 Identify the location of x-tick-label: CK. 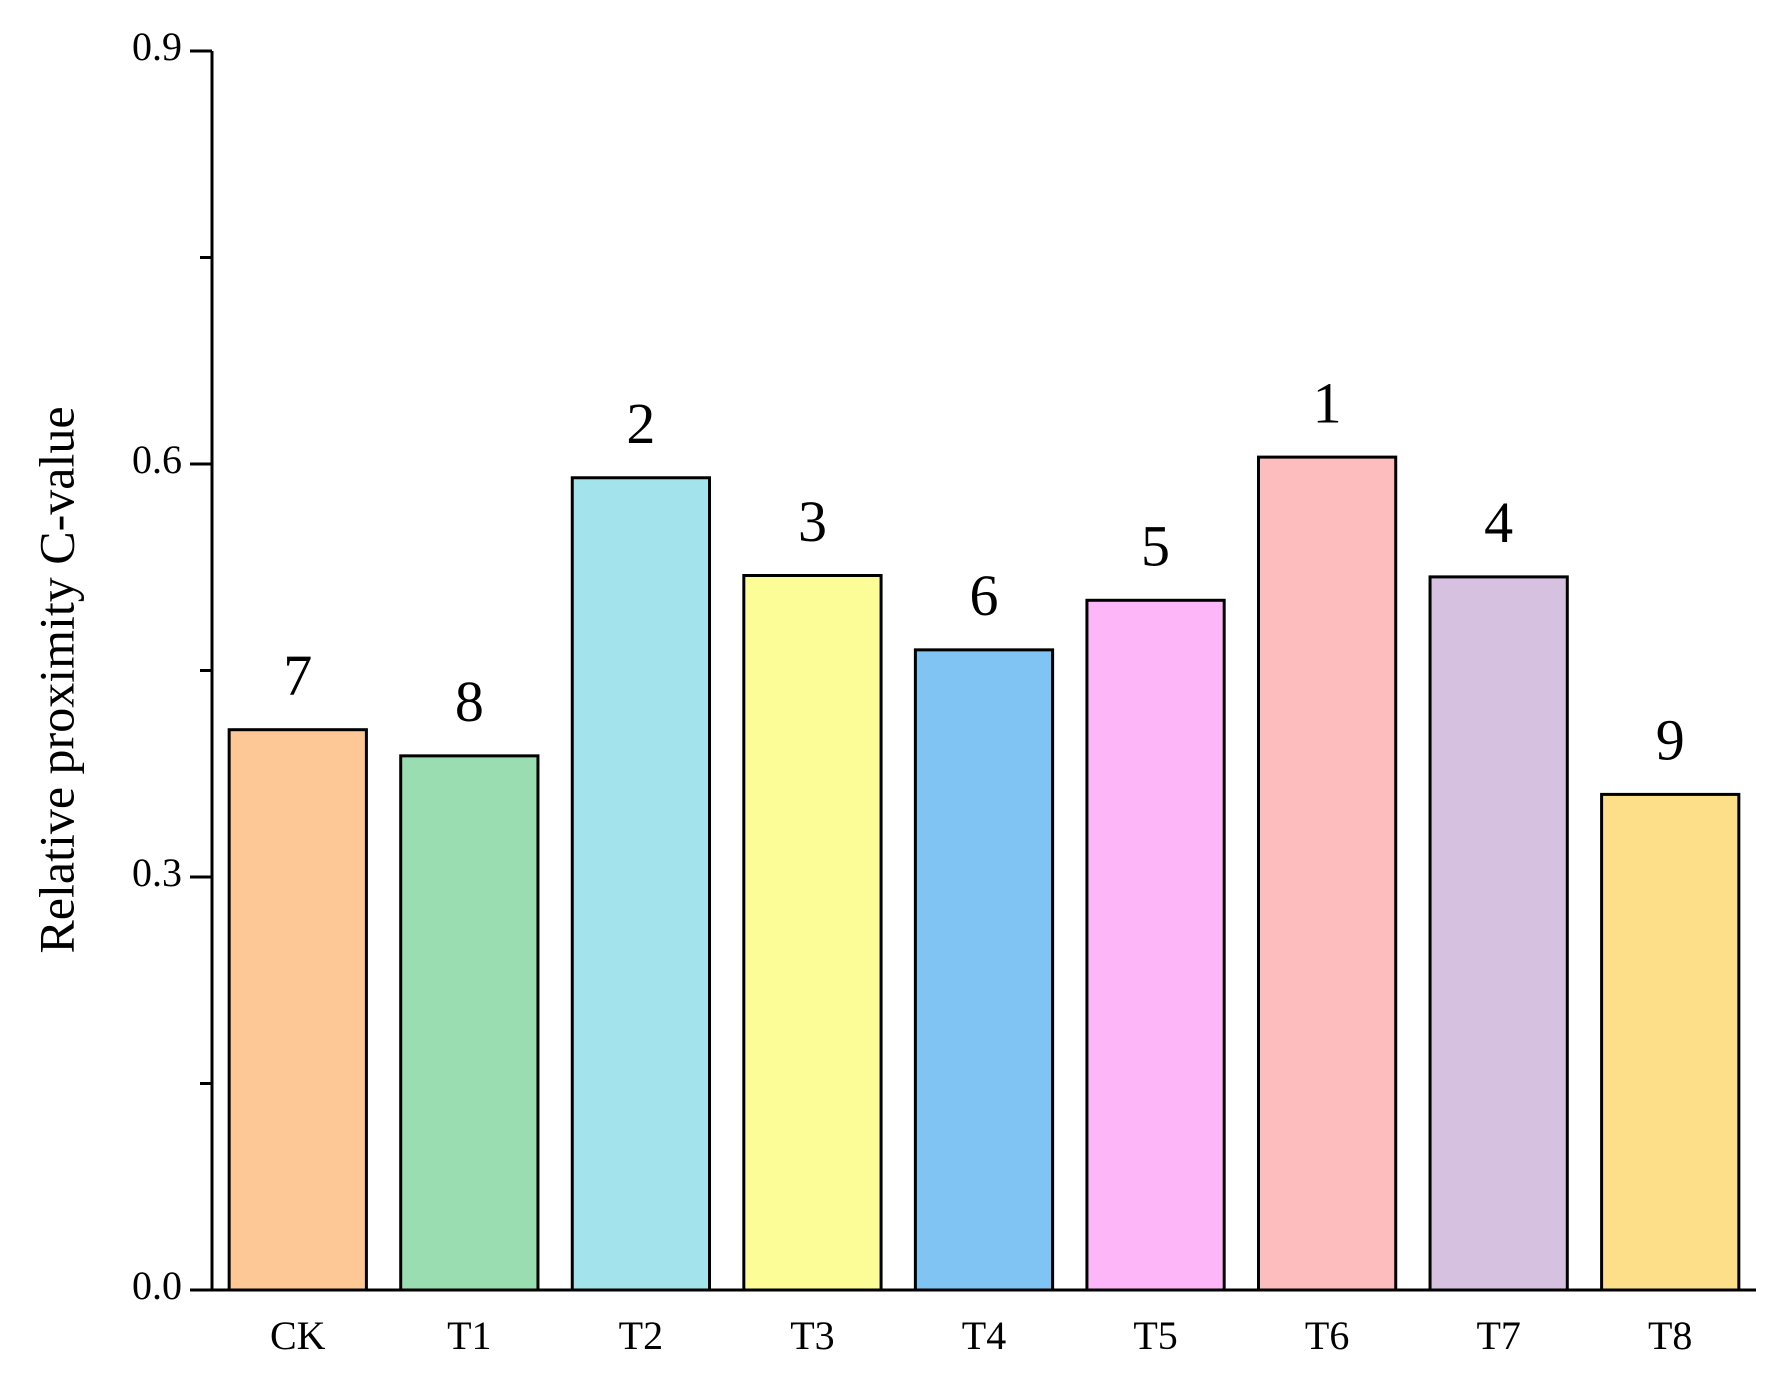
(298, 1335).